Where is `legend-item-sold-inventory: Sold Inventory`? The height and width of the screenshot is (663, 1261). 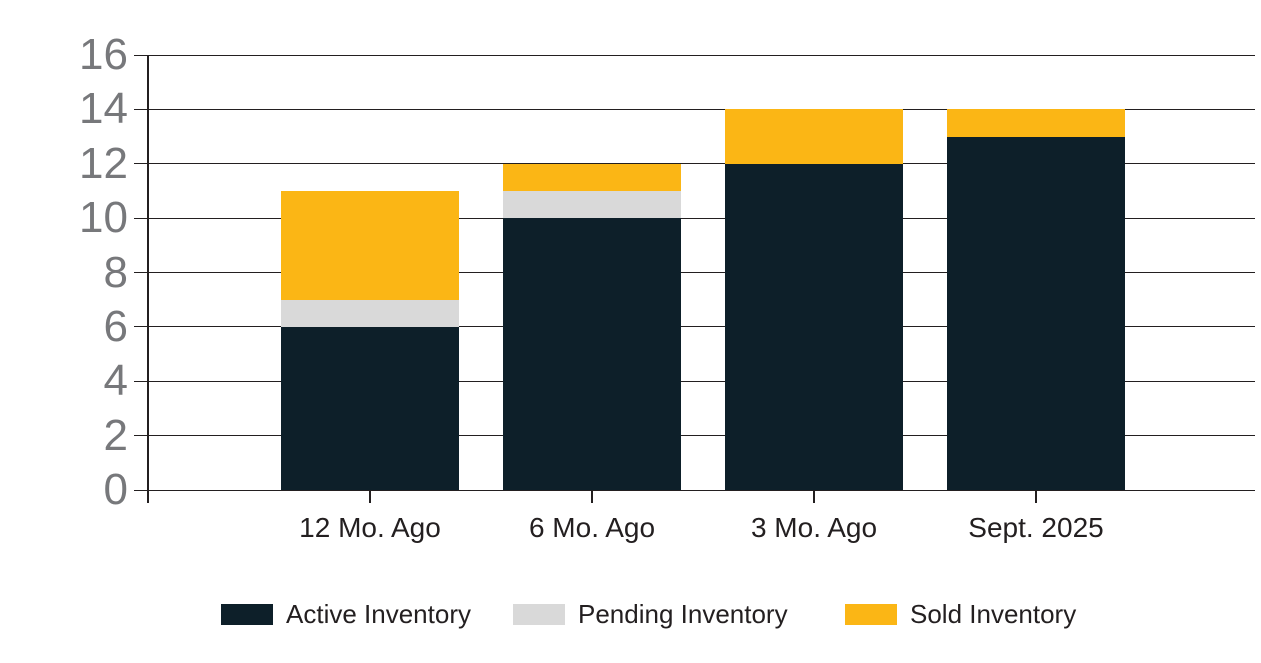 legend-item-sold-inventory: Sold Inventory is located at coordinates (960, 614).